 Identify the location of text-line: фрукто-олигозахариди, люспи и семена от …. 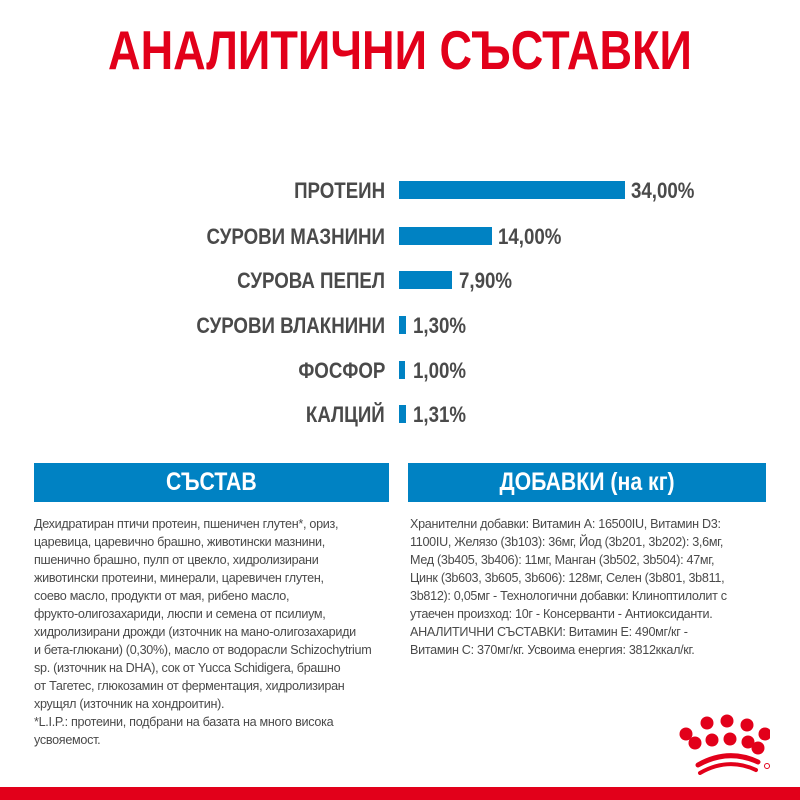
(180, 614).